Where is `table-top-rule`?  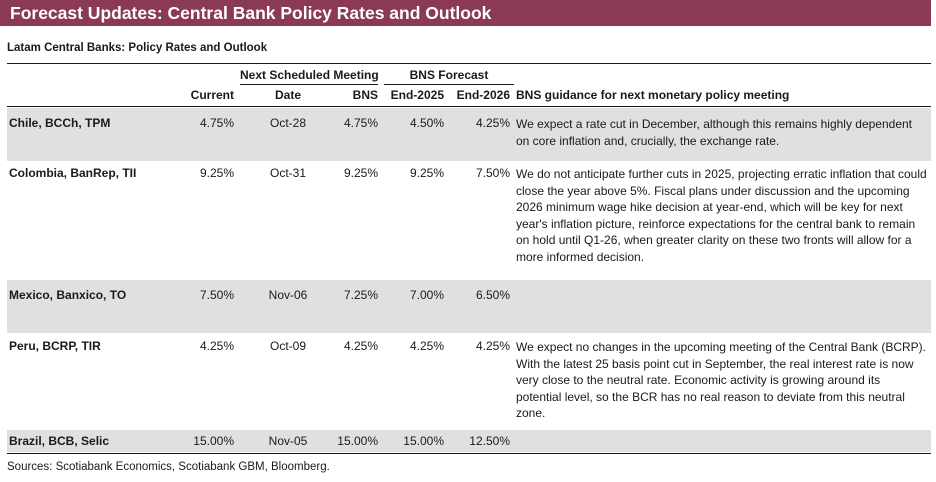
table-top-rule is located at coordinates (469, 63).